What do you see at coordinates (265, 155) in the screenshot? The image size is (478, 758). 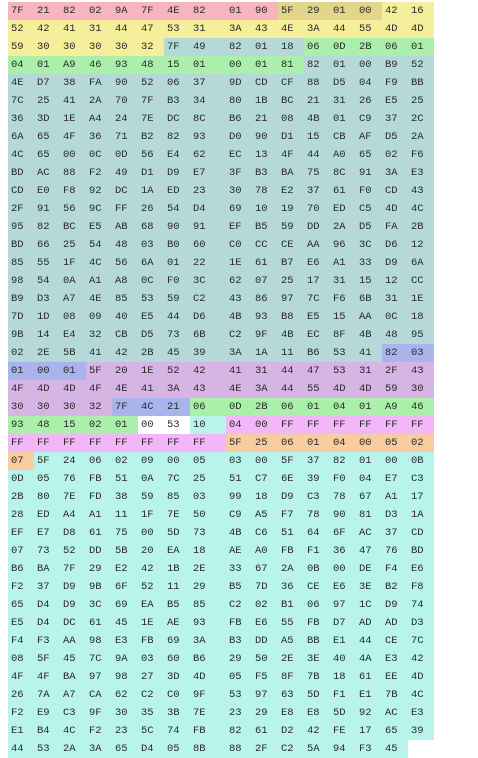 I see `hex-byte: 13` at bounding box center [265, 155].